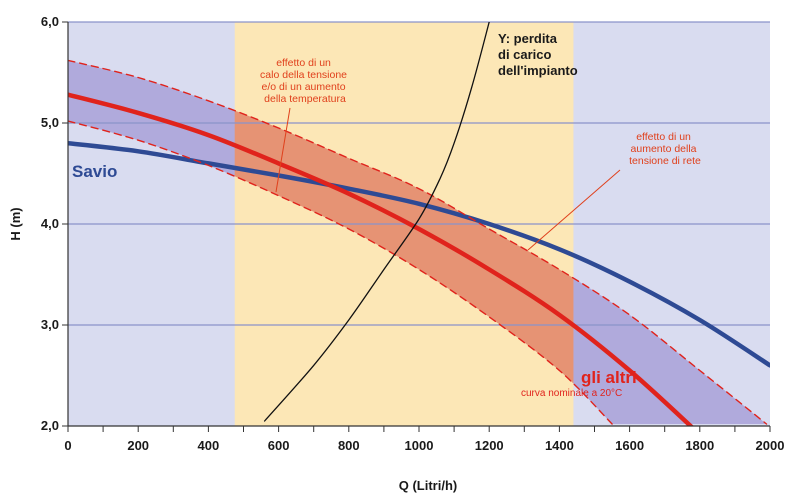 The image size is (786, 502). What do you see at coordinates (67, 445) in the screenshot?
I see `x-tick-label-0: 0` at bounding box center [67, 445].